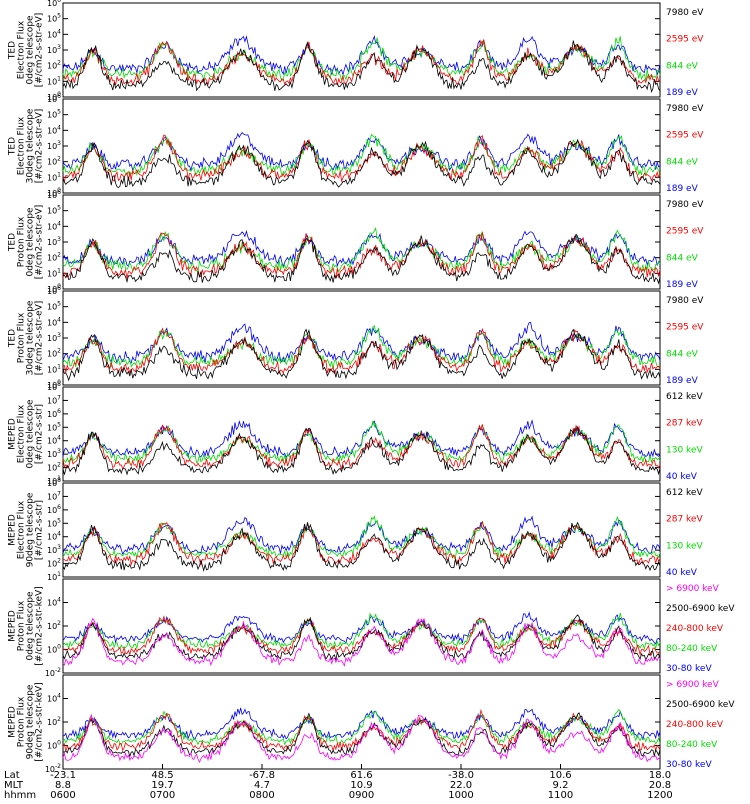 The width and height of the screenshot is (750, 804). Describe the element at coordinates (693, 589) in the screenshot. I see `legend-entry: > 6900 keV` at that location.